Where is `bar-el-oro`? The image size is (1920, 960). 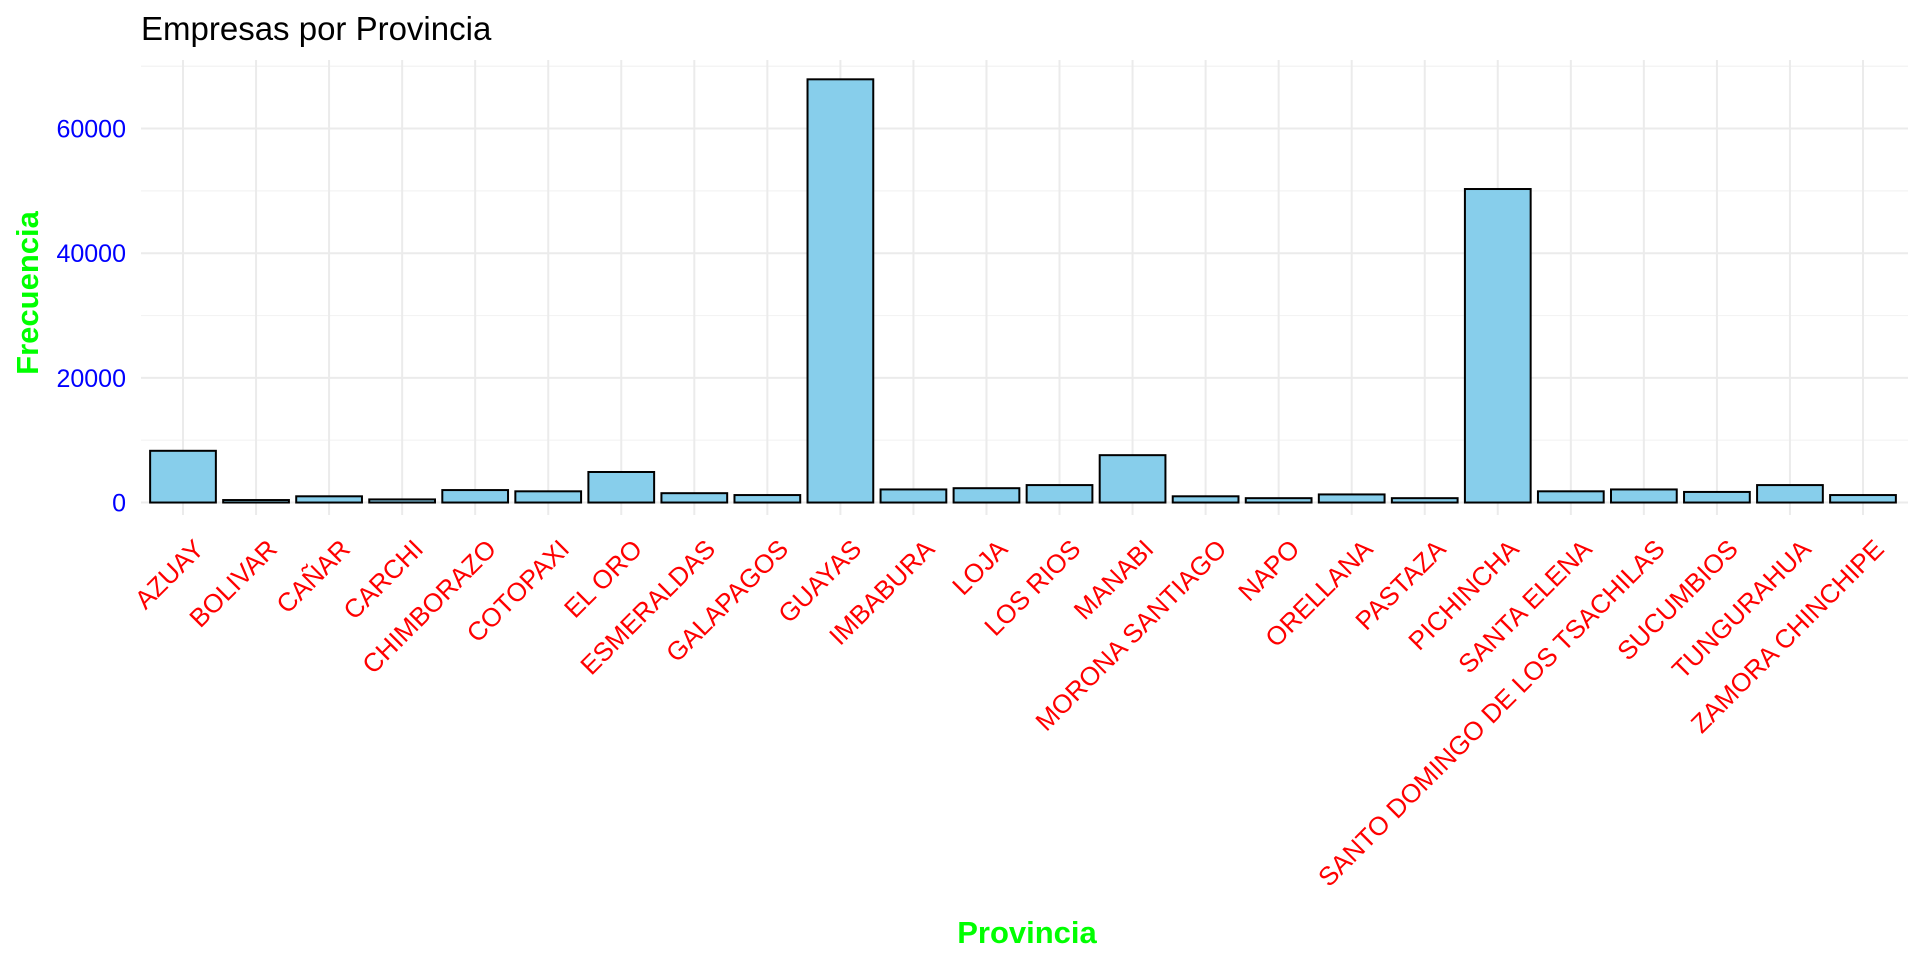 bar-el-oro is located at coordinates (621, 487).